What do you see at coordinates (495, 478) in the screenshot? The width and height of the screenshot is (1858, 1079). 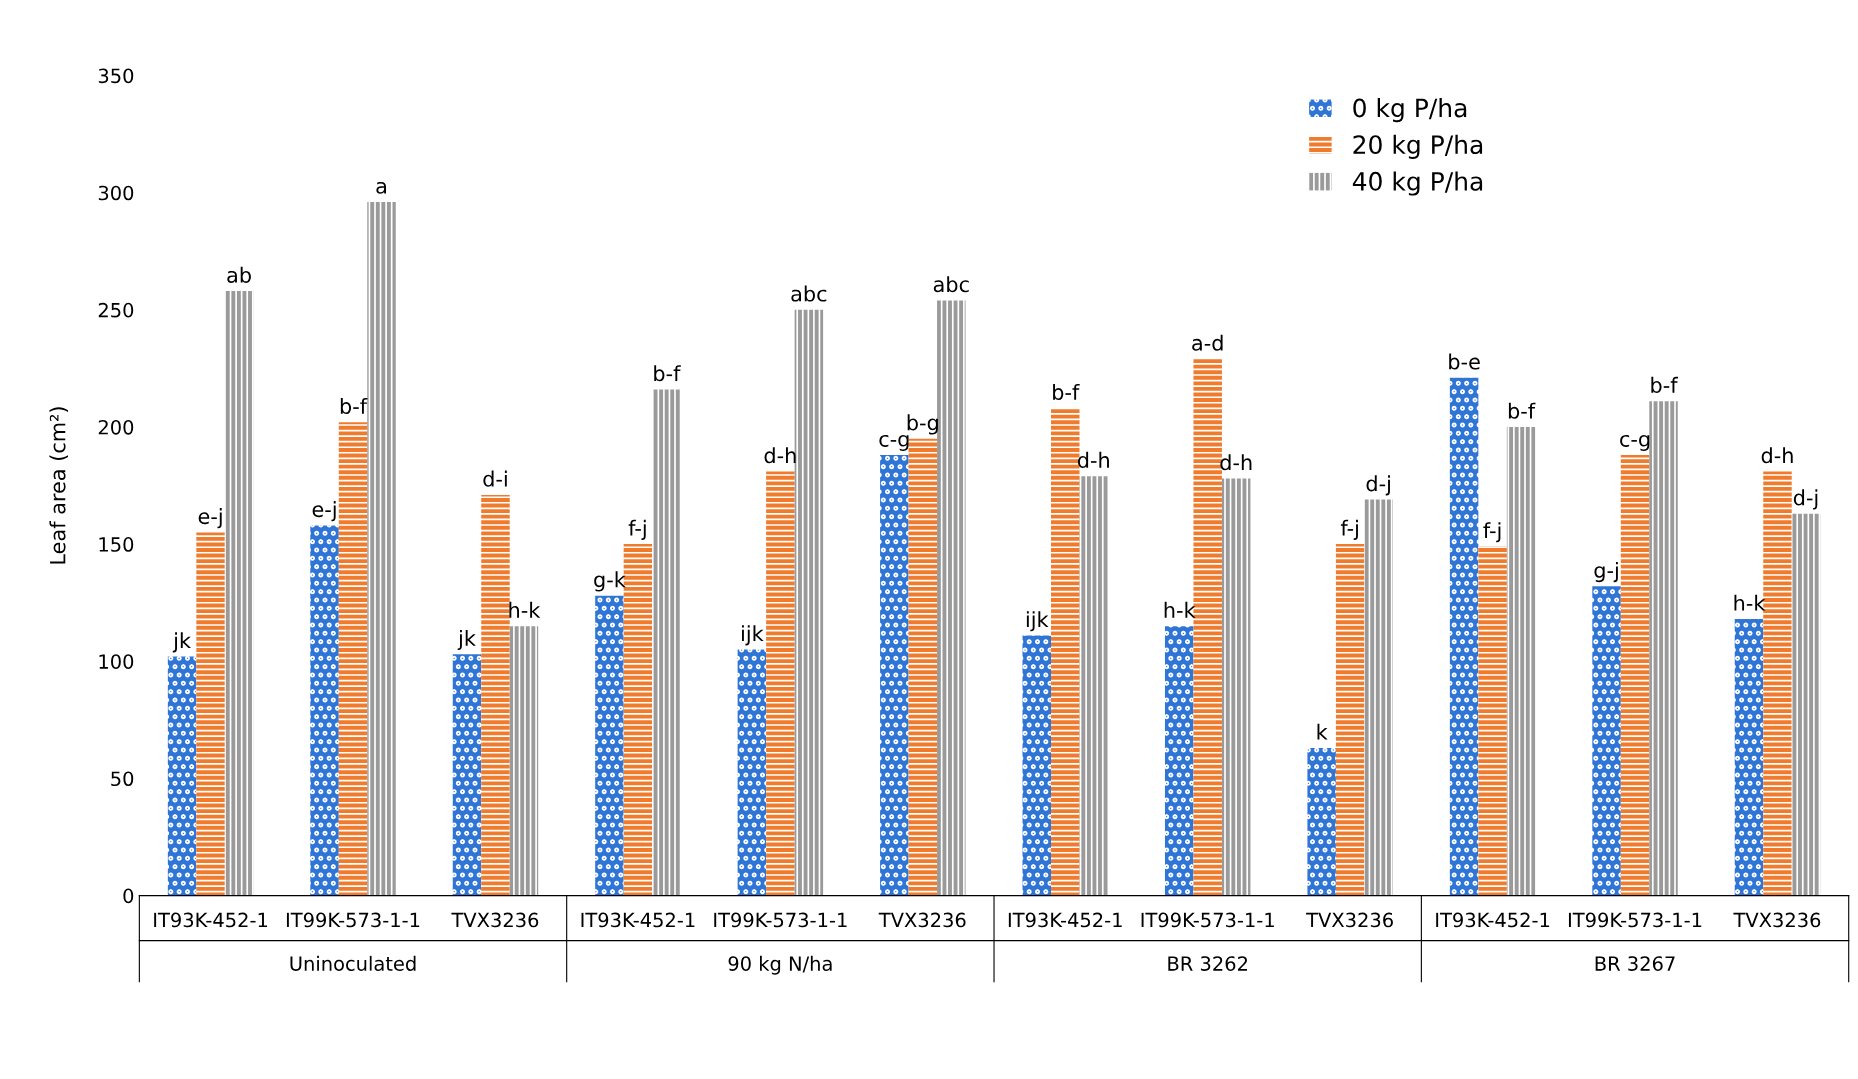 I see `data-label: d-i` at bounding box center [495, 478].